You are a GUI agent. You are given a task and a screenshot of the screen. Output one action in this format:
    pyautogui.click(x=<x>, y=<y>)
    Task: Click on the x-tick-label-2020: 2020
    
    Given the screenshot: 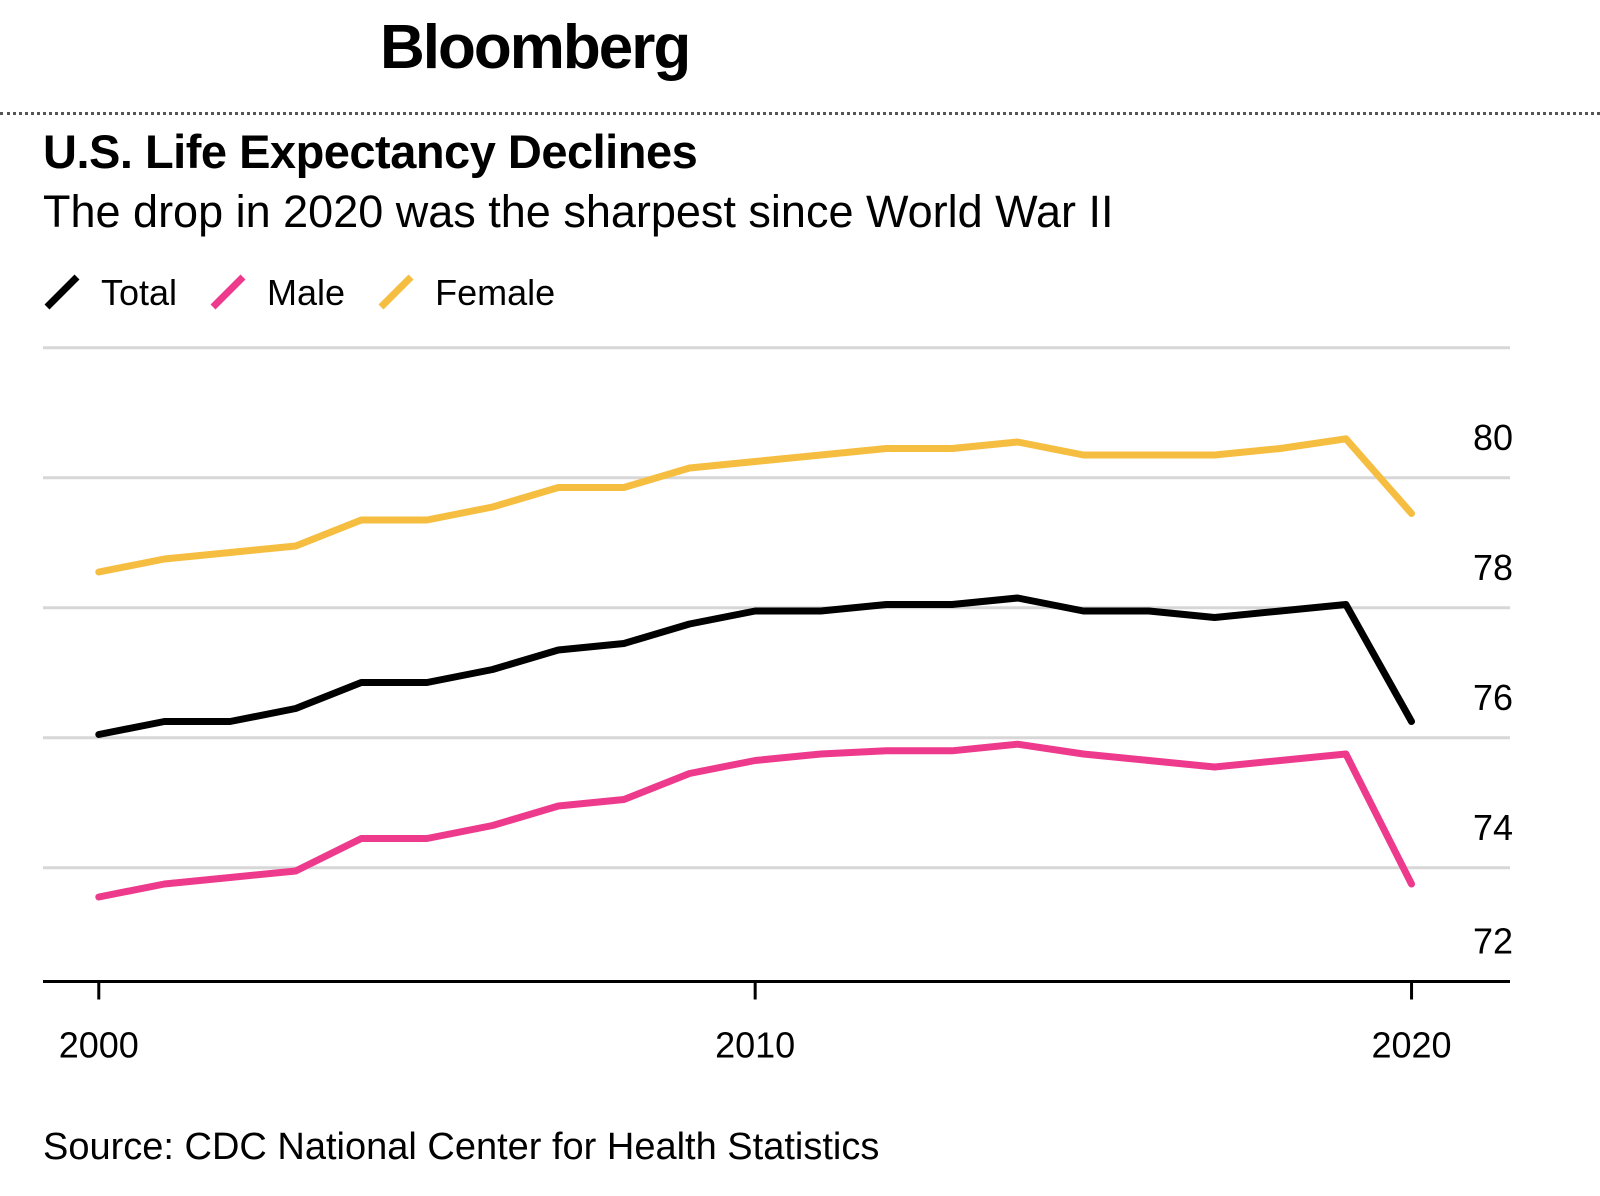 What is the action you would take?
    pyautogui.click(x=1411, y=1045)
    